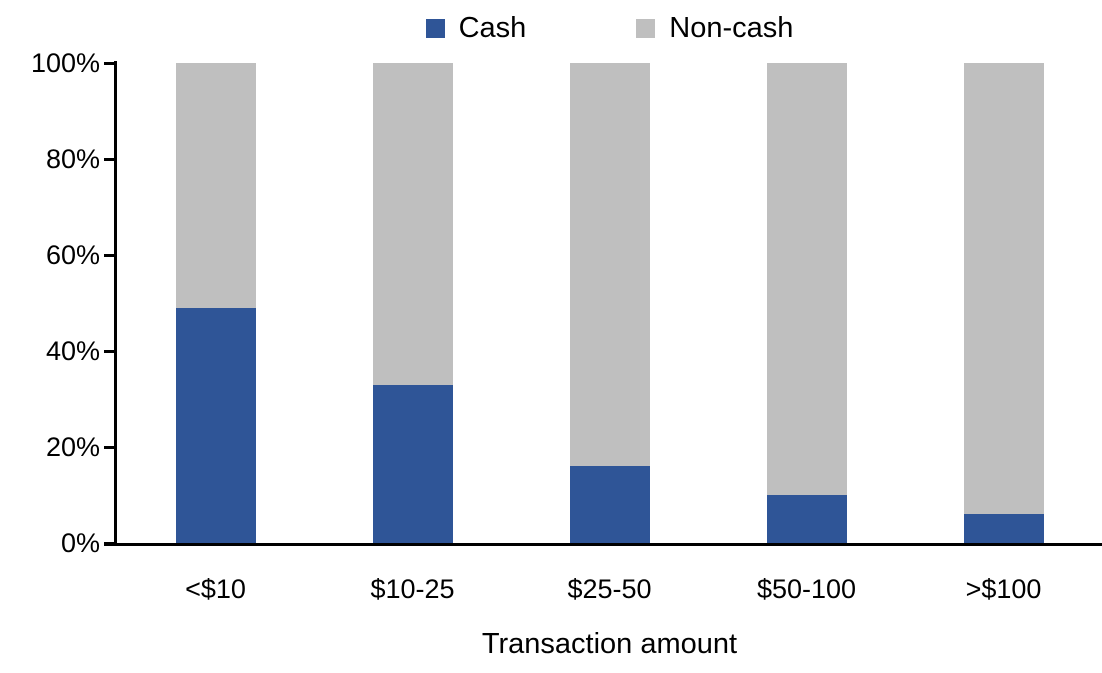  What do you see at coordinates (435, 28) in the screenshot?
I see `cash-swatch-icon` at bounding box center [435, 28].